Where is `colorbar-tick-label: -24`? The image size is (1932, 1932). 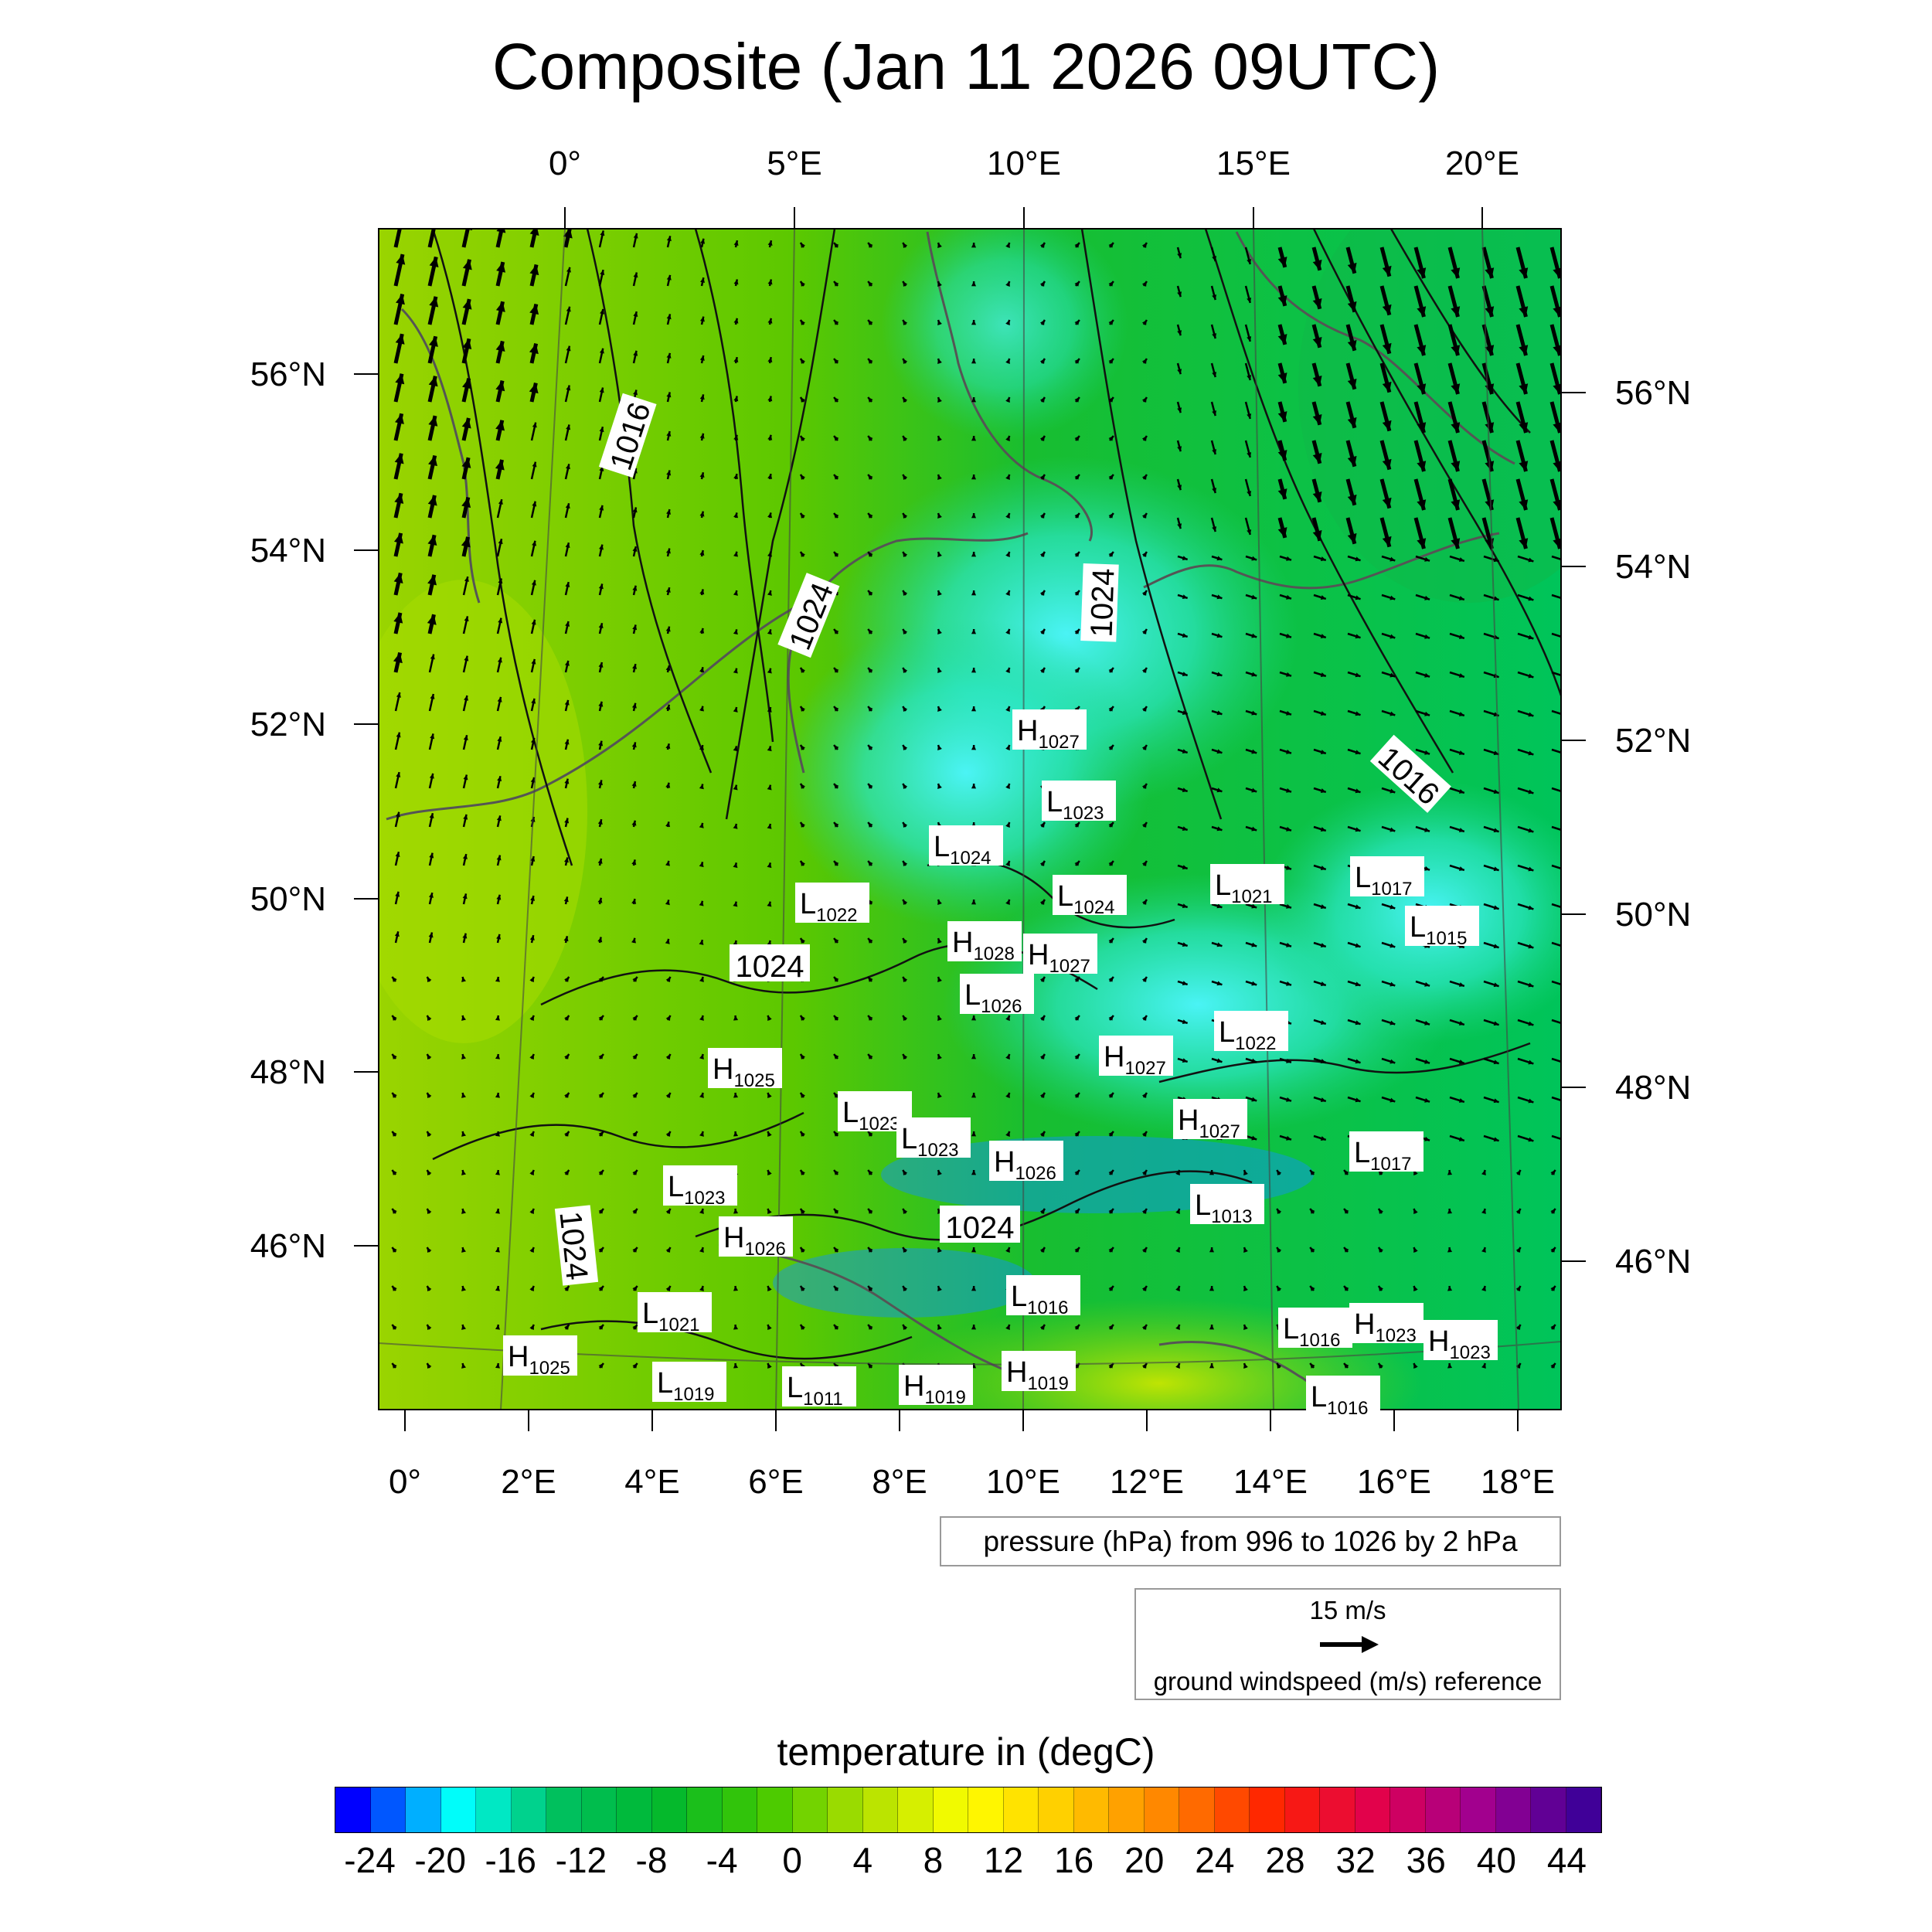 colorbar-tick-label: -24 is located at coordinates (370, 1860).